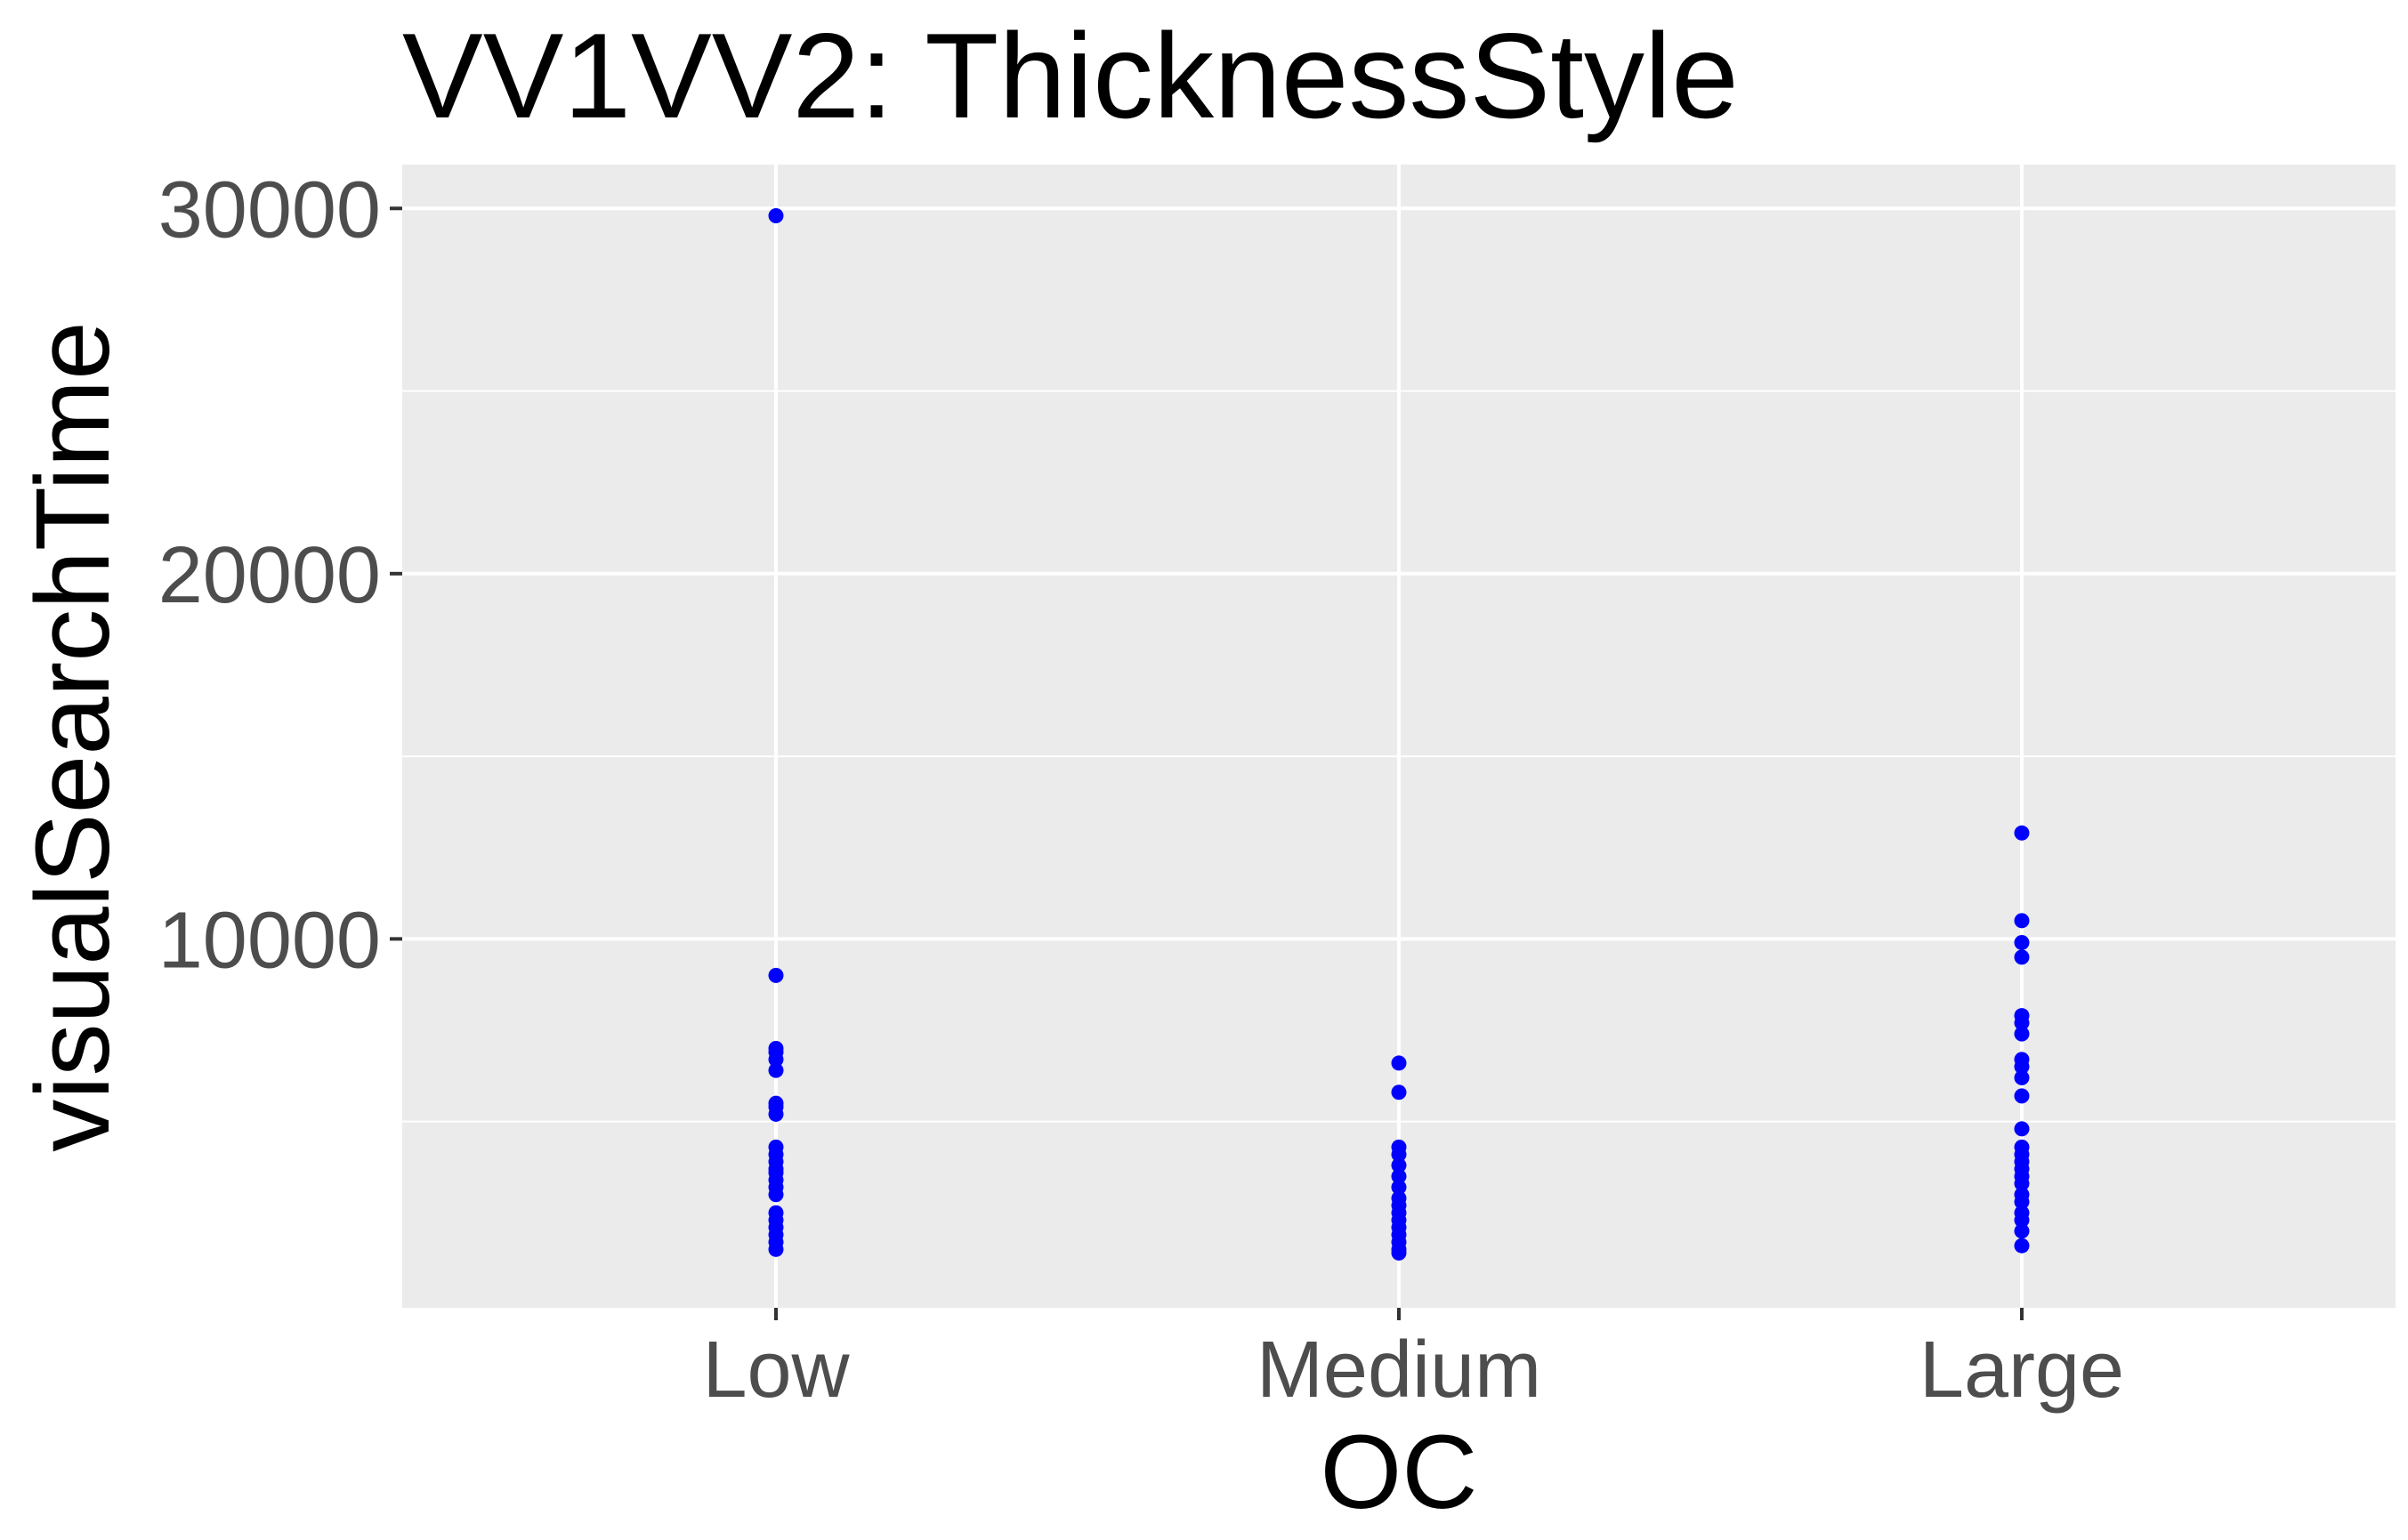 This screenshot has width=2408, height=1540. I want to click on y-axis-ticks: 10000 20000 30000, so click(280, 575).